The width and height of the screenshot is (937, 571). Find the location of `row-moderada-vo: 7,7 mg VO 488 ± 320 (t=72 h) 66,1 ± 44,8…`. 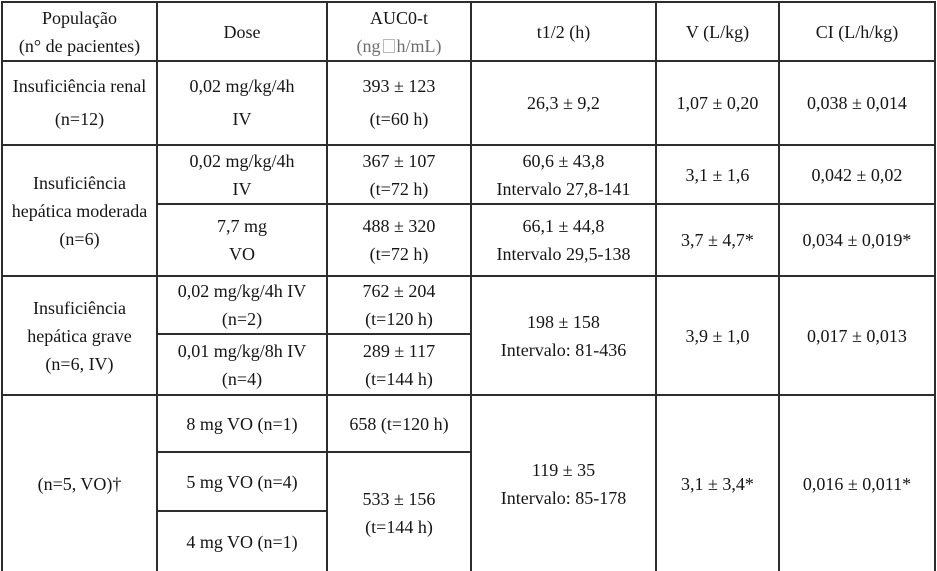

row-moderada-vo: 7,7 mg VO 488 ± 320 (t=72 h) 66,1 ± 44,8… is located at coordinates (469, 240).